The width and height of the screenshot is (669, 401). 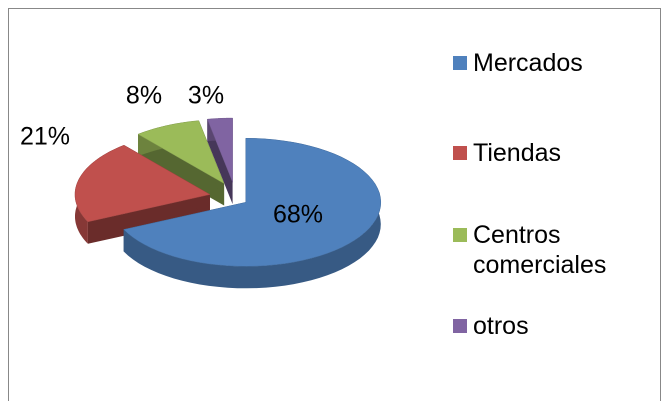 What do you see at coordinates (206, 96) in the screenshot?
I see `data-label: 3%` at bounding box center [206, 96].